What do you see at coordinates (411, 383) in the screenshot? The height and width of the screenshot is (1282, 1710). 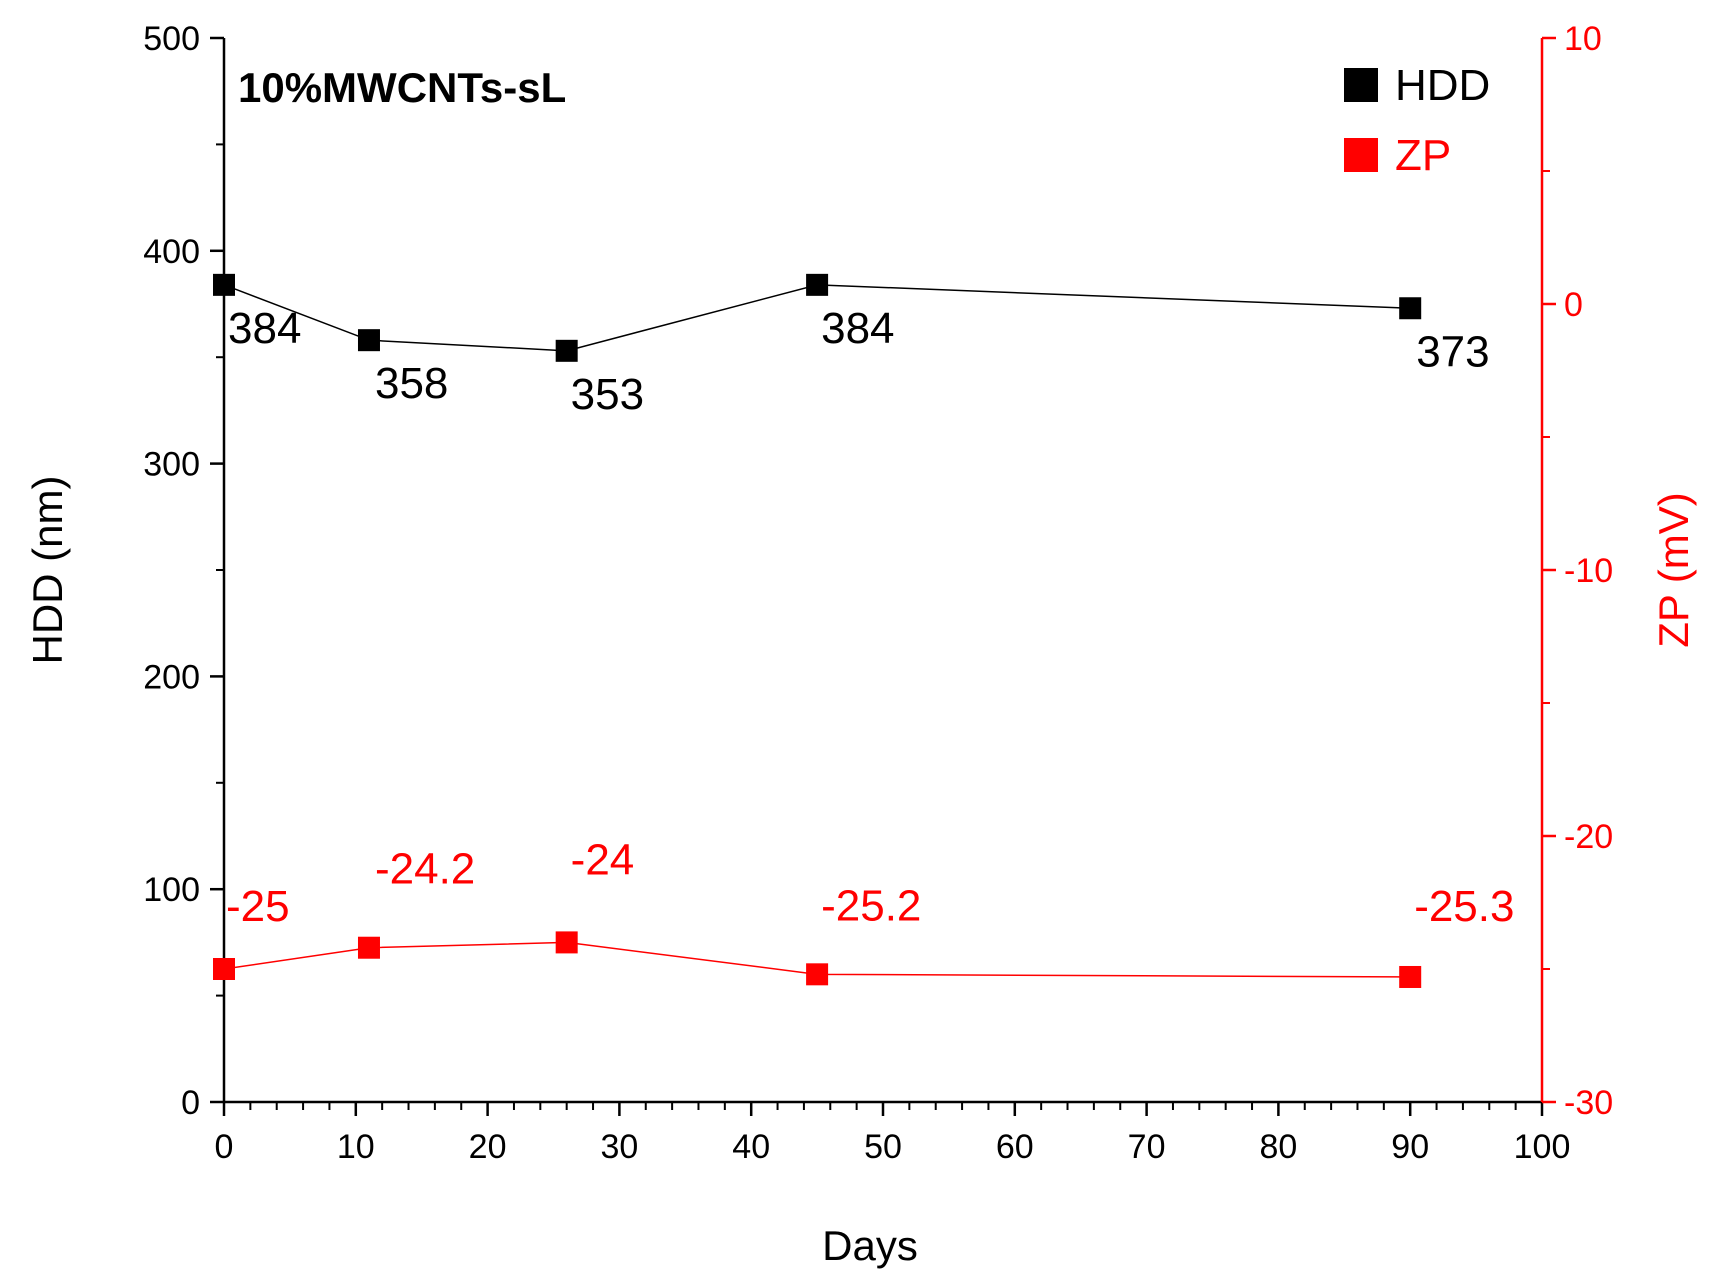 I see `hdd-data-label: 358` at bounding box center [411, 383].